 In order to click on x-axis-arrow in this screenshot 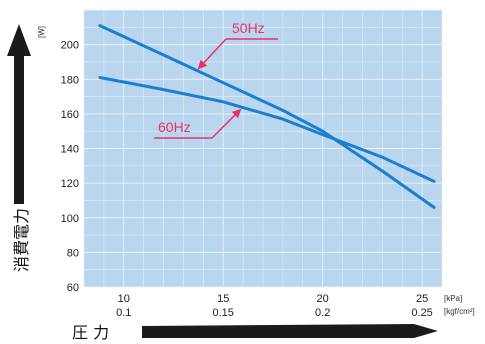, I will do `click(290, 331)`.